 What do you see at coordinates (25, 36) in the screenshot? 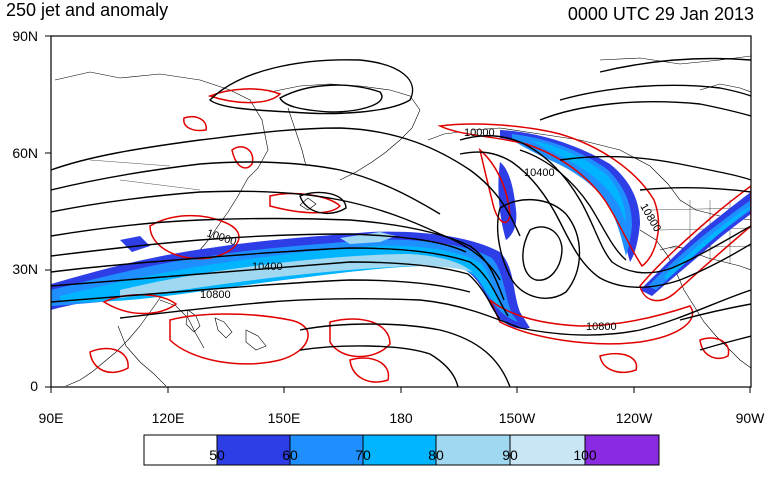
I see `lat-label-90n: 90N` at bounding box center [25, 36].